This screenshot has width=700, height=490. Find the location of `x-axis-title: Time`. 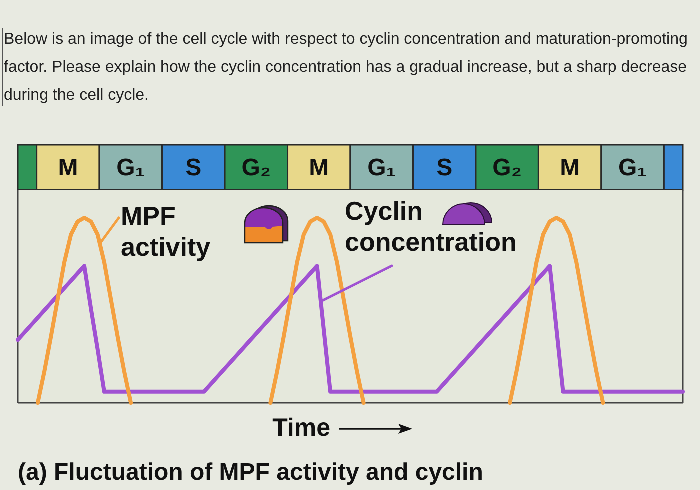

x-axis-title: Time is located at coordinates (301, 428).